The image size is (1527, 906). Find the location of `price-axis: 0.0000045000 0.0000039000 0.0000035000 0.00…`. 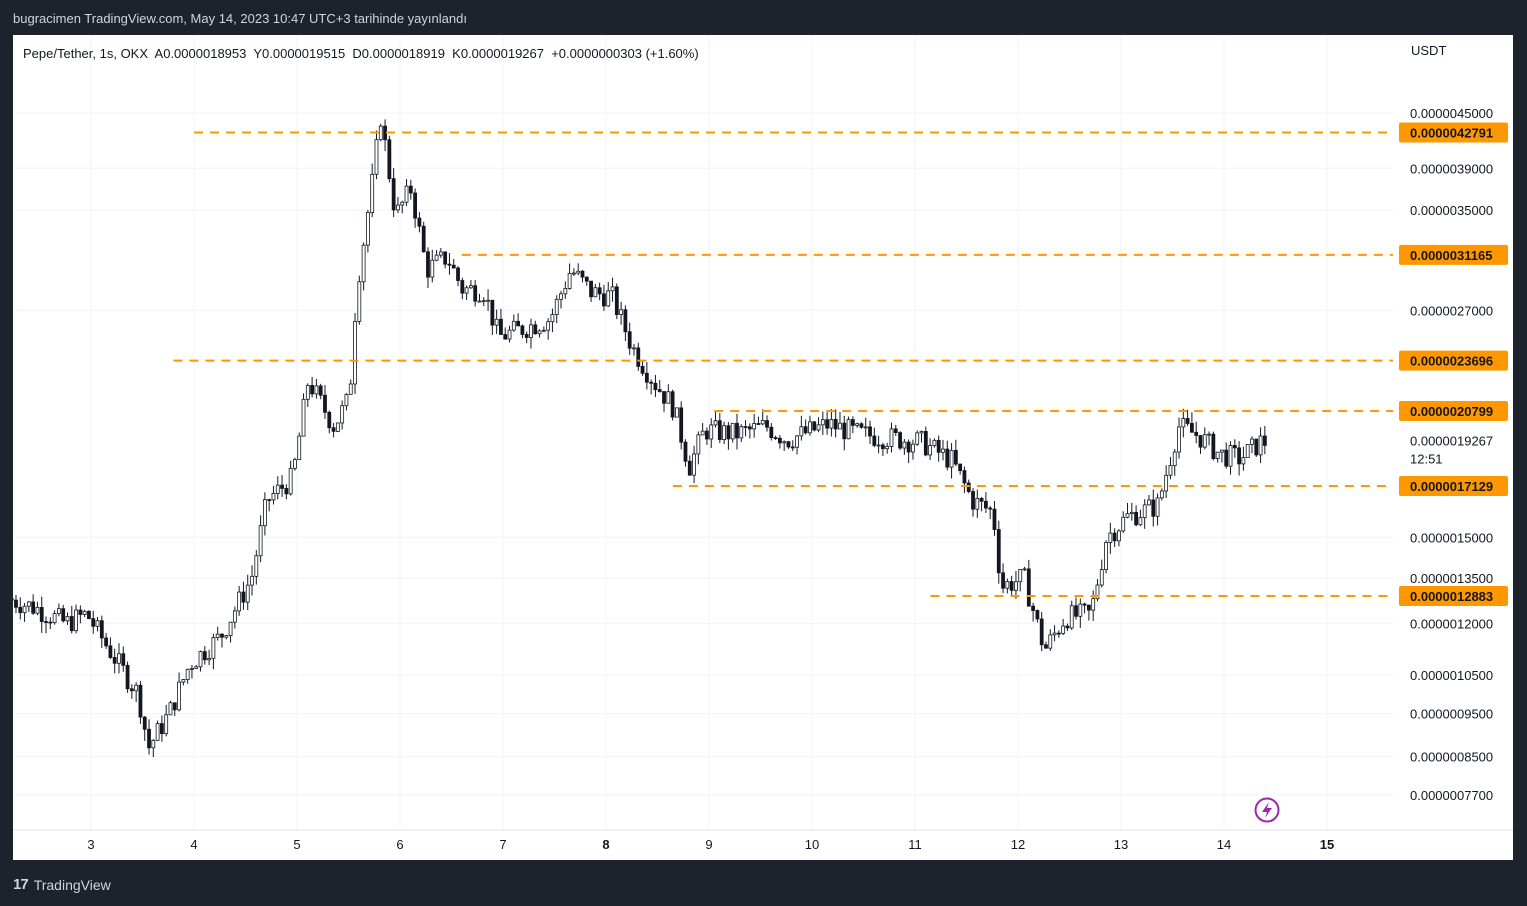

price-axis: 0.0000045000 0.0000039000 0.0000035000 0.00… is located at coordinates (1451, 454).